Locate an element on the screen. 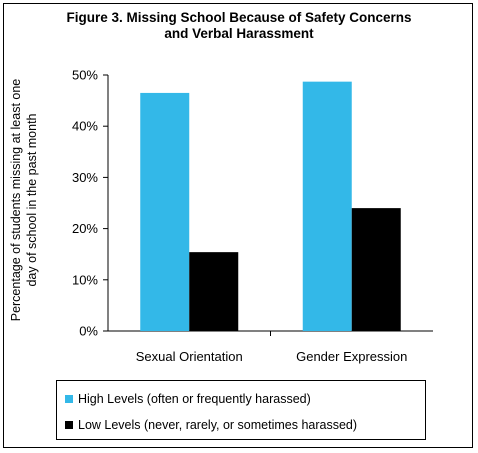 The height and width of the screenshot is (453, 478). y-tick-label: 40% is located at coordinates (85, 126).